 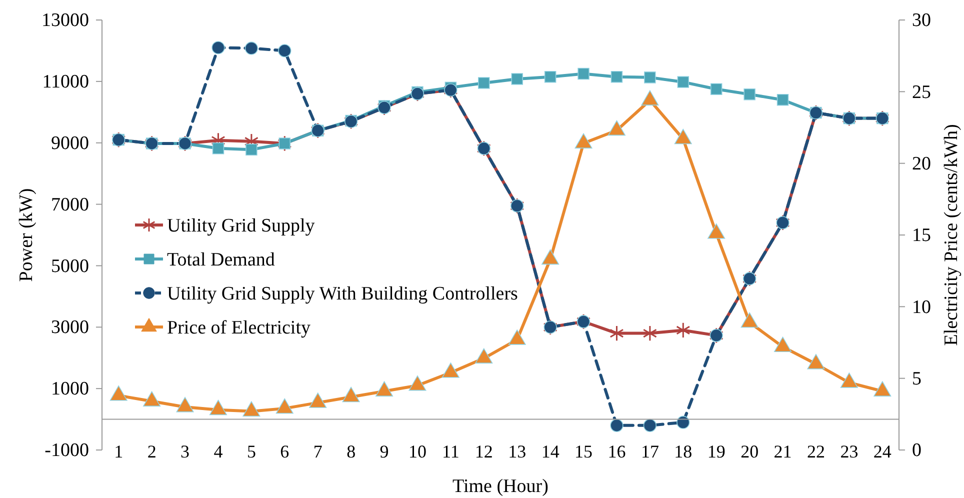 What do you see at coordinates (517, 452) in the screenshot?
I see `x-tick-label: 13` at bounding box center [517, 452].